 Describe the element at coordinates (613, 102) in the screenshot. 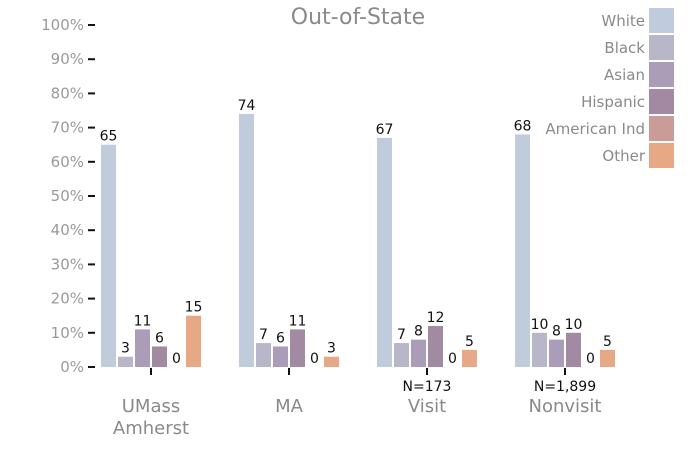

I see `legend-label: Hispanic` at that location.